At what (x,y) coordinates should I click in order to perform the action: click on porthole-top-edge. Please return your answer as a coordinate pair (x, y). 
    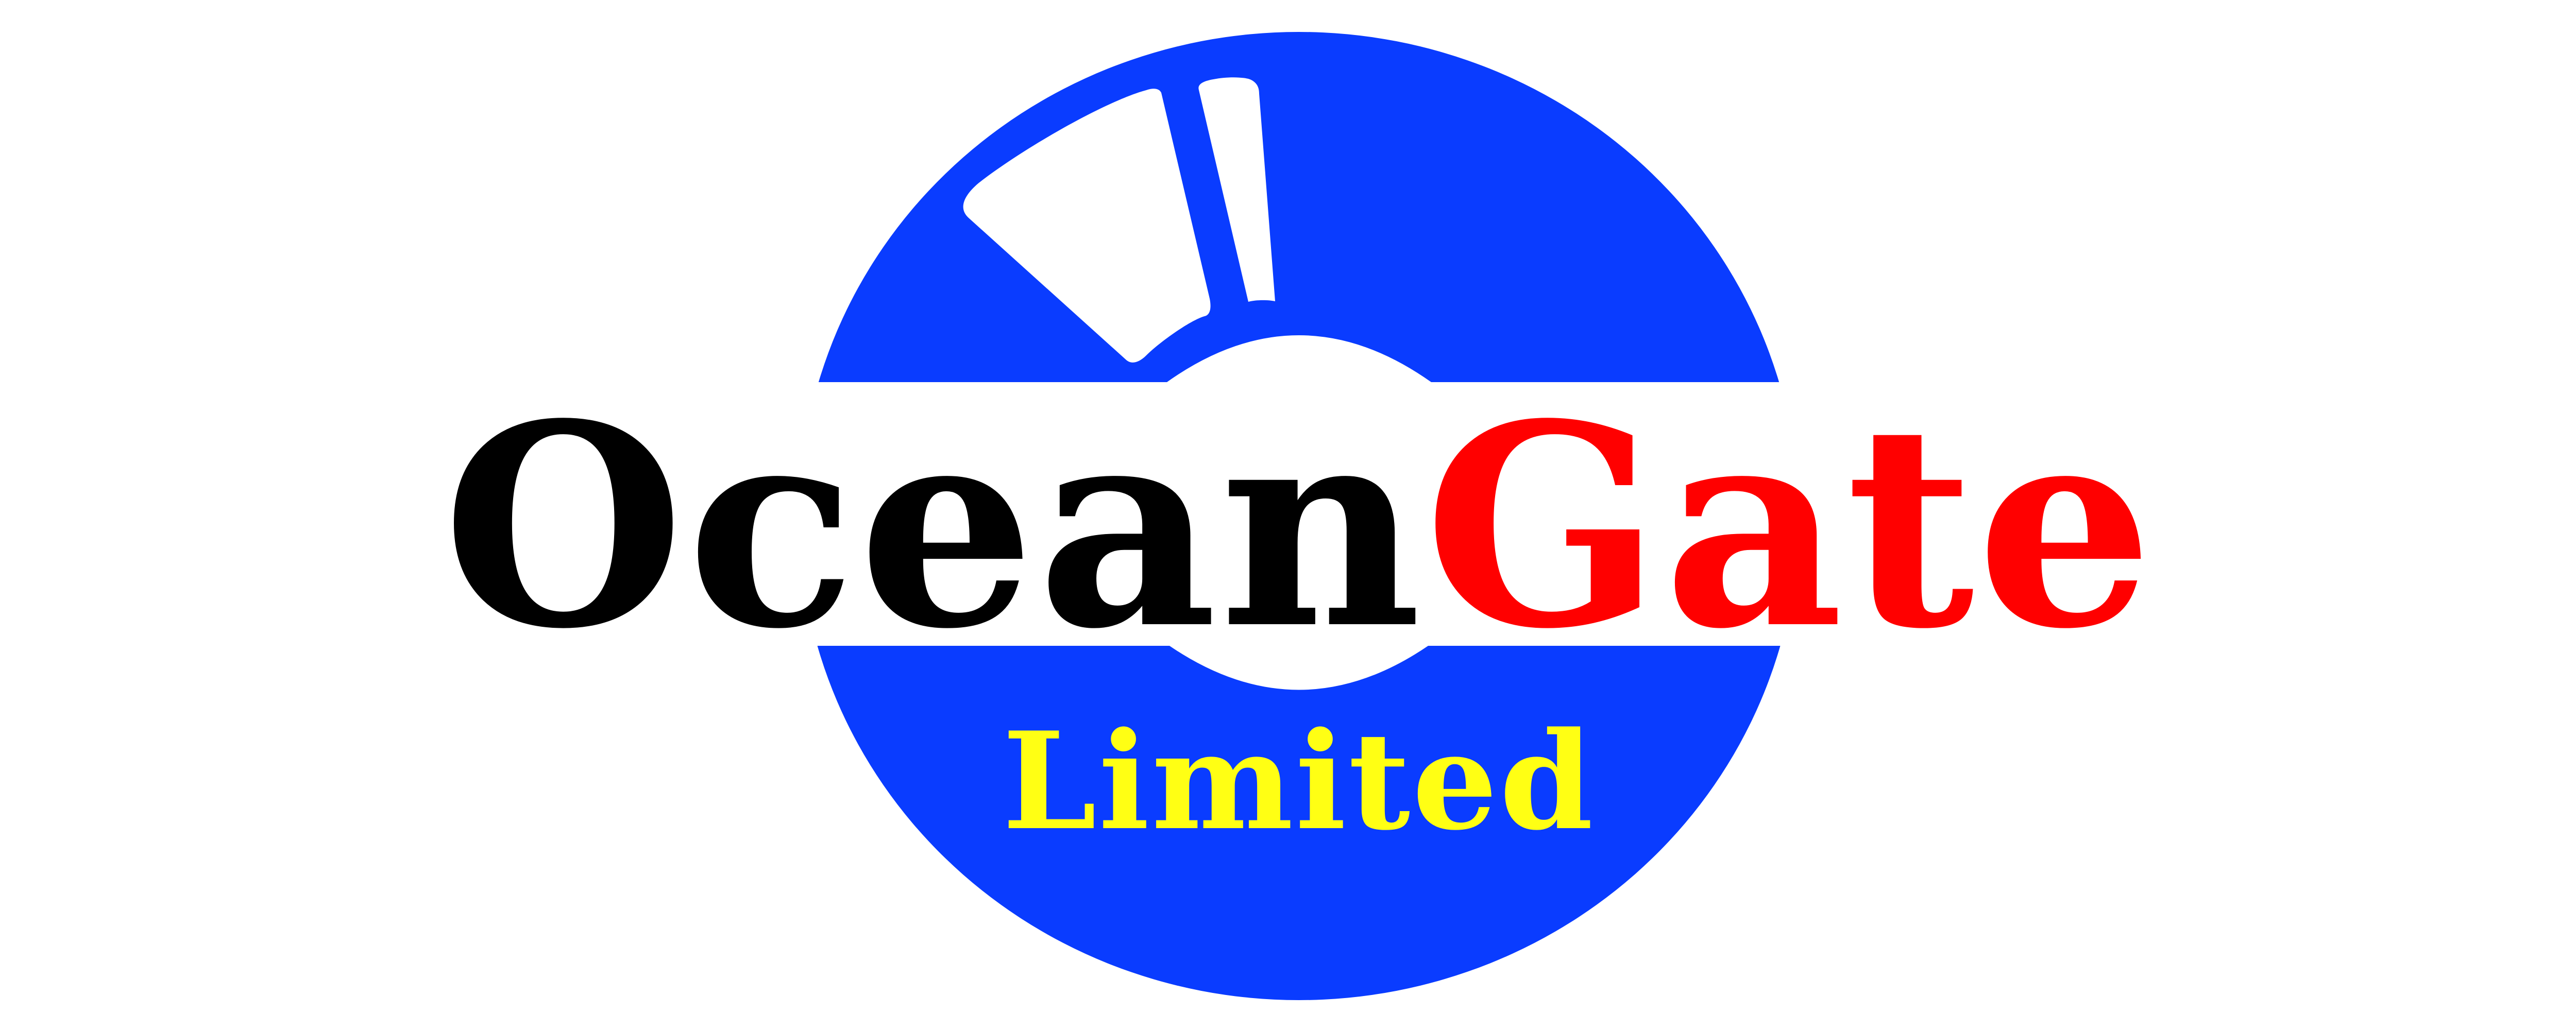
    Looking at the image, I should click on (1299, 358).